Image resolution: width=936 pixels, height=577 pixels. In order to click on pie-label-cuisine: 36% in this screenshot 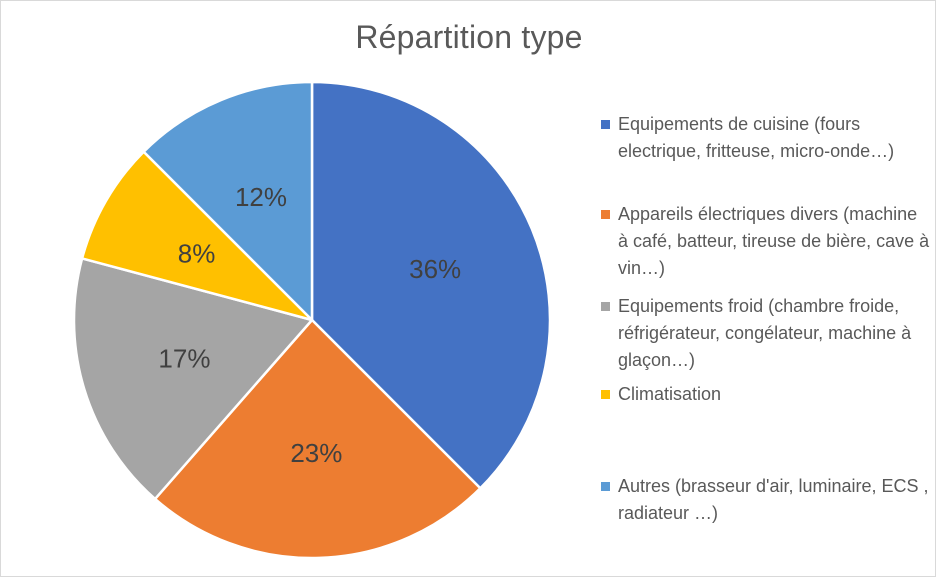, I will do `click(435, 269)`.